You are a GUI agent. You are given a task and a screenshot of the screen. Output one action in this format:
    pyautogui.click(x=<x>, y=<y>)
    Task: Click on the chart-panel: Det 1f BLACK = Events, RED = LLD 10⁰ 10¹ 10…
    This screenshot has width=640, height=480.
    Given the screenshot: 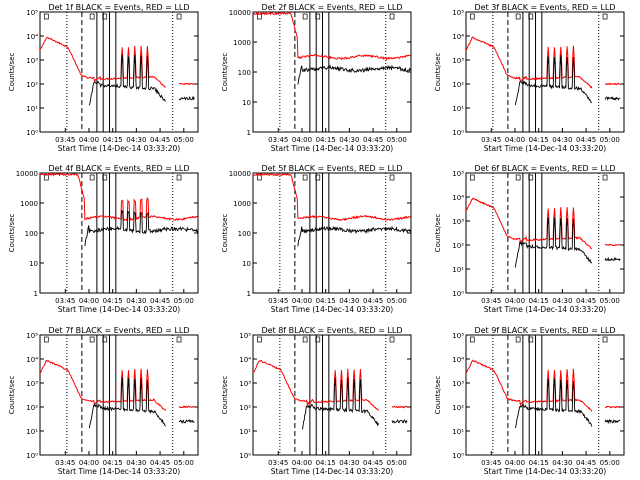 What is the action you would take?
    pyautogui.click(x=103, y=78)
    